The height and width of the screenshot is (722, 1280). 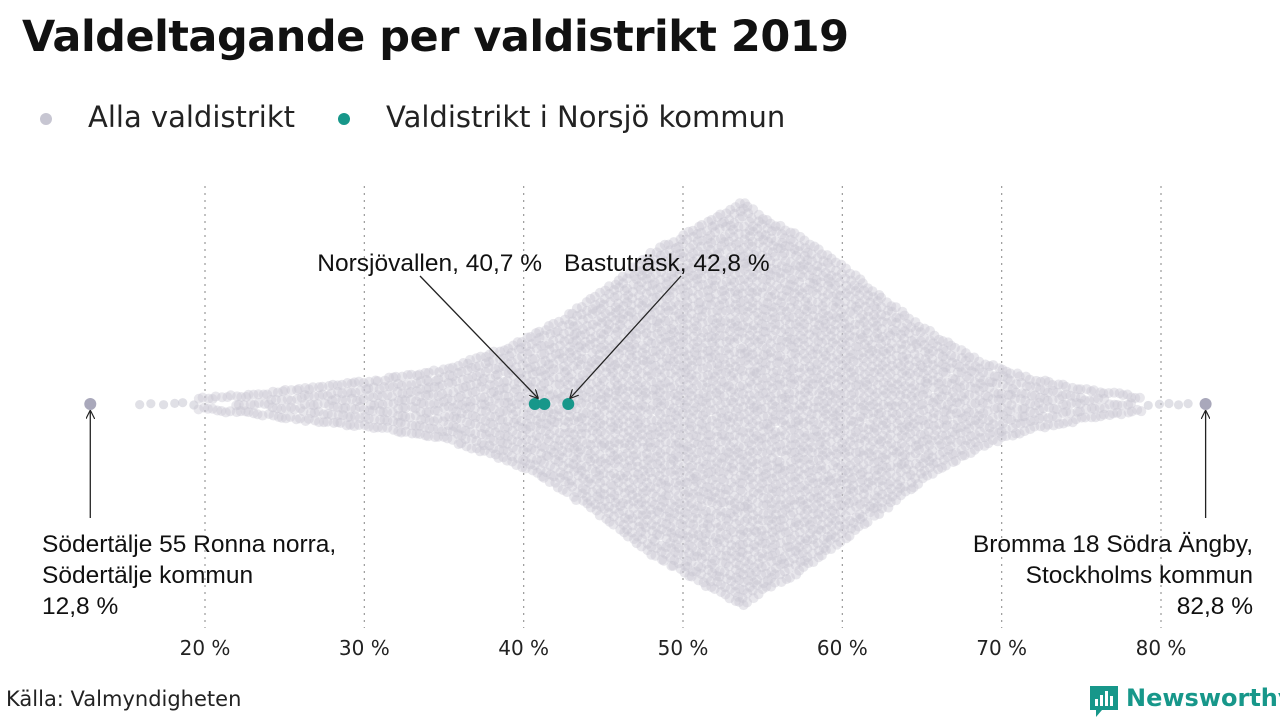 What do you see at coordinates (683, 648) in the screenshot?
I see `x-tick-label: 50 %` at bounding box center [683, 648].